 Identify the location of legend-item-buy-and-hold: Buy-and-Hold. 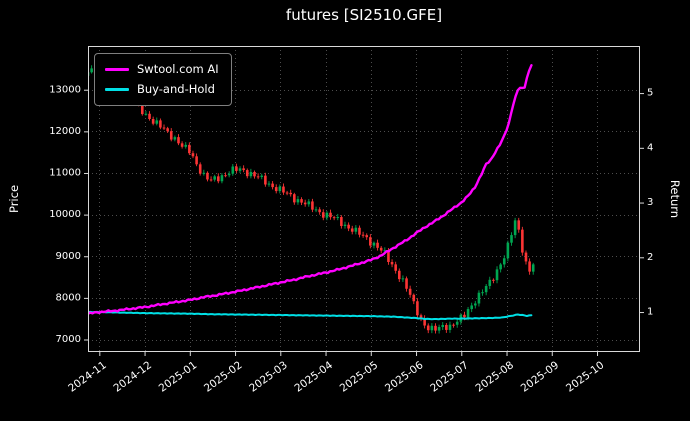
(162, 89).